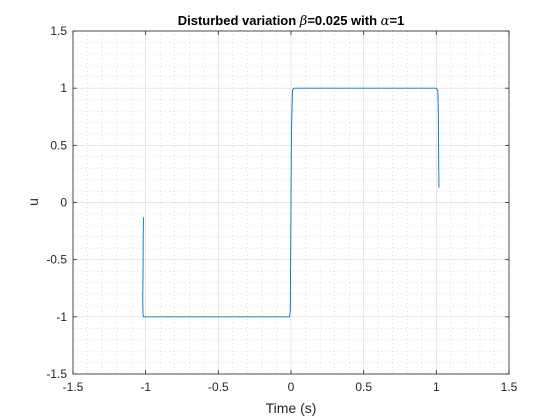 The width and height of the screenshot is (560, 420). Describe the element at coordinates (33, 202) in the screenshot. I see `y-axis-label: u` at that location.